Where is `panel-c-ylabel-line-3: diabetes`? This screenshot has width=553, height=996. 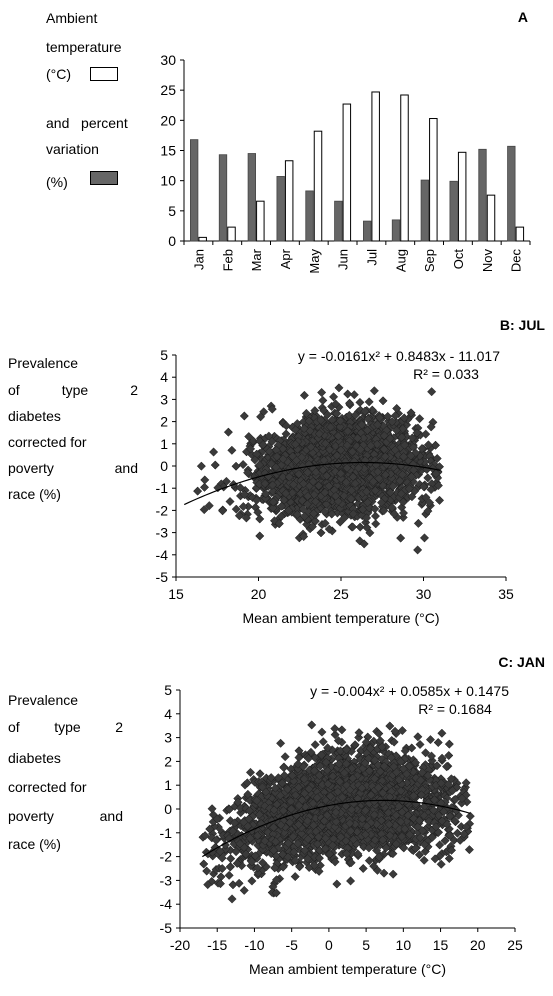
panel-c-ylabel-line-3: diabetes is located at coordinates (34, 758).